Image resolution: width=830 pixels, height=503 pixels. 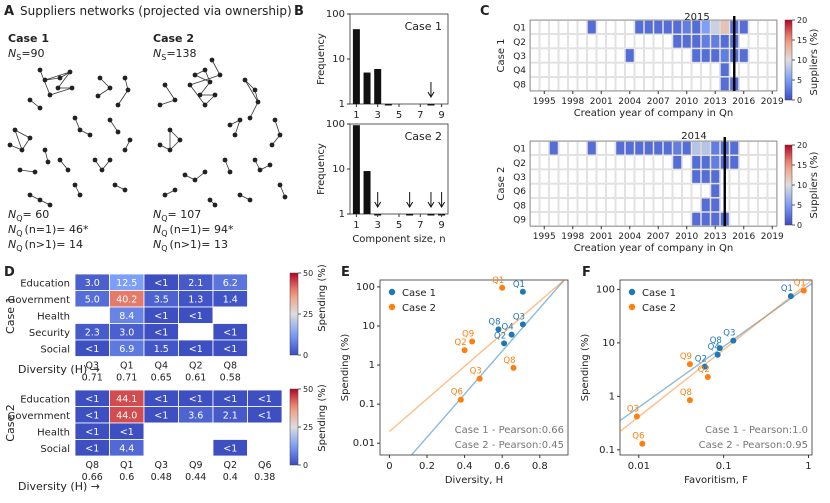 I want to click on heat-frame, so click(x=653, y=55).